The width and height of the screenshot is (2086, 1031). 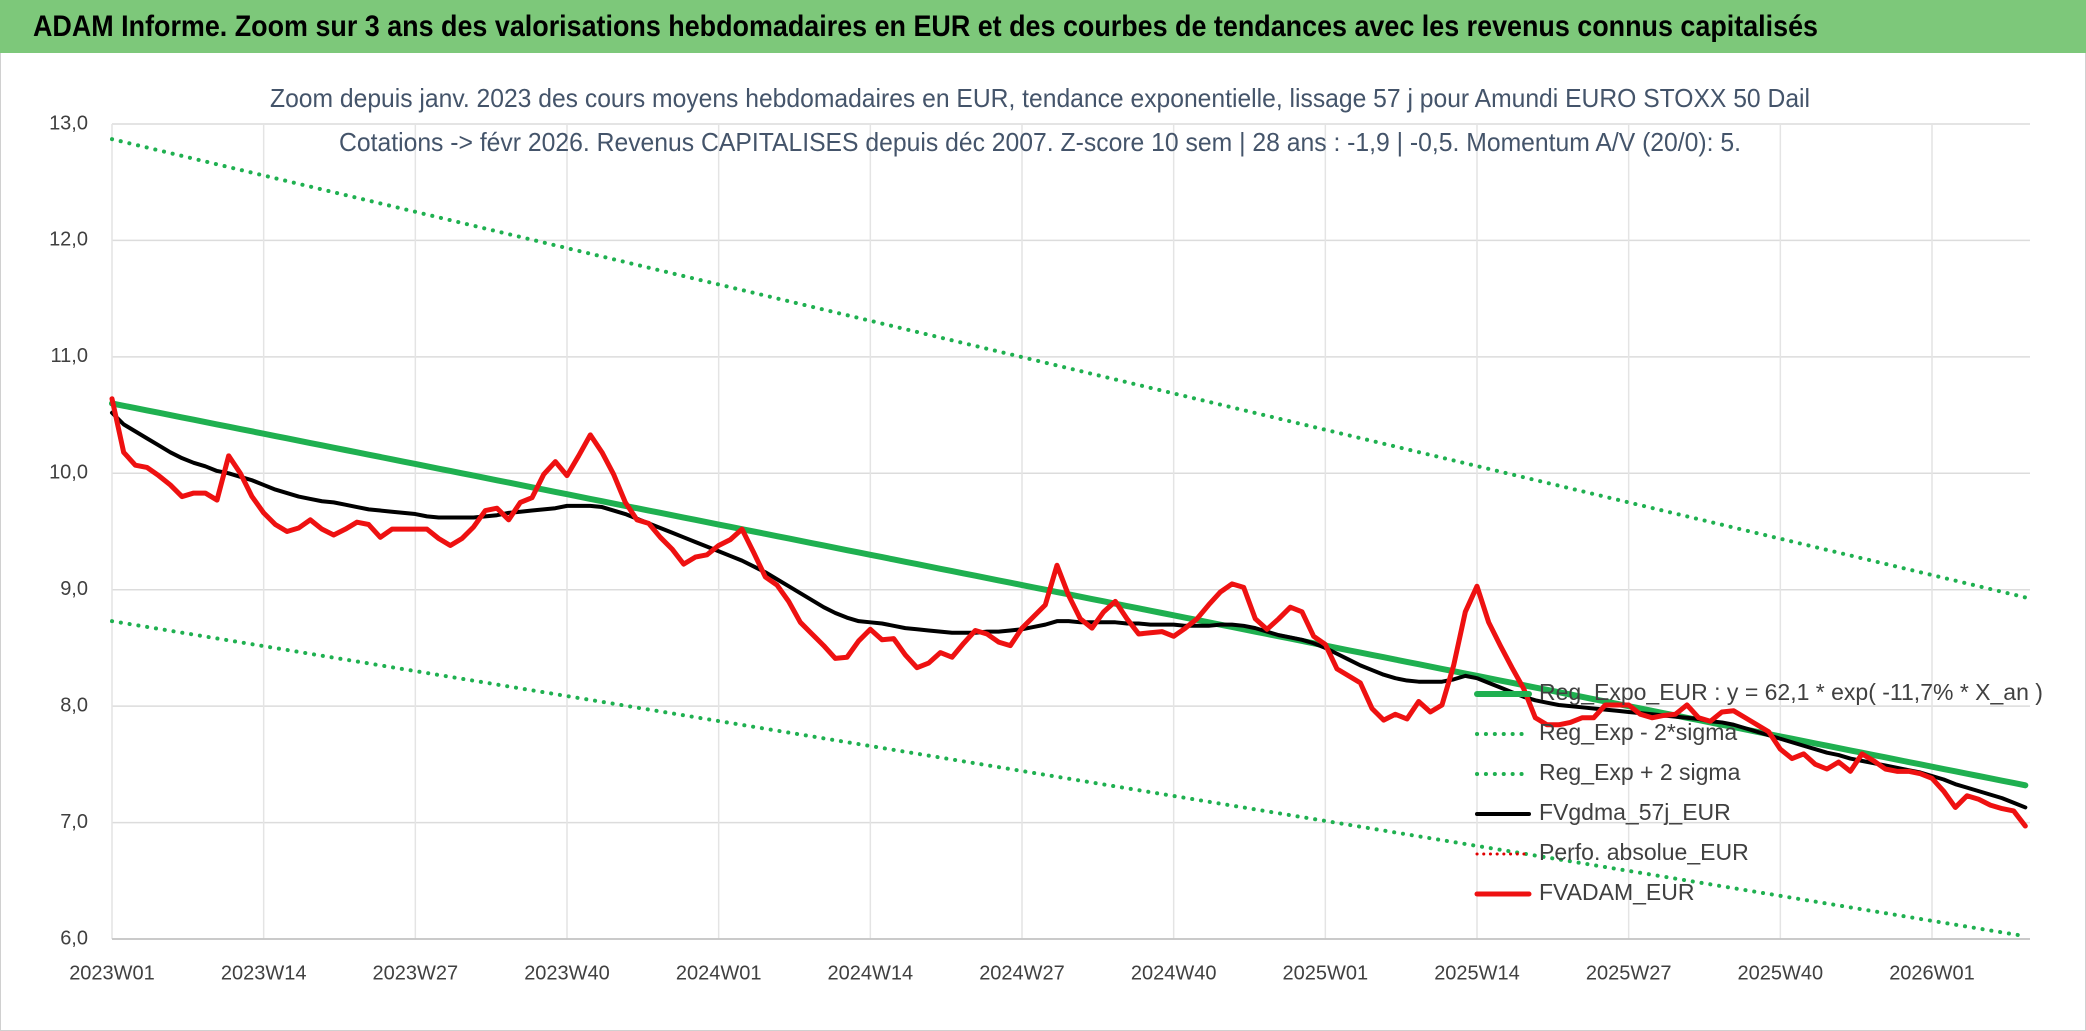 What do you see at coordinates (719, 973) in the screenshot?
I see `x-tick-label: 2024W01` at bounding box center [719, 973].